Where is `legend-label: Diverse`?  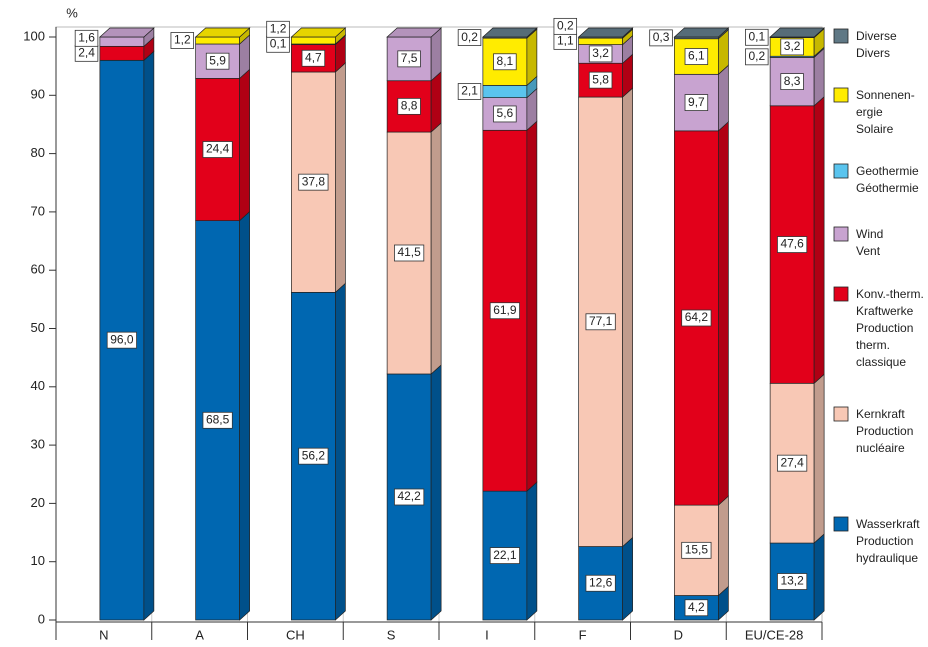
legend-label: Diverse is located at coordinates (876, 36).